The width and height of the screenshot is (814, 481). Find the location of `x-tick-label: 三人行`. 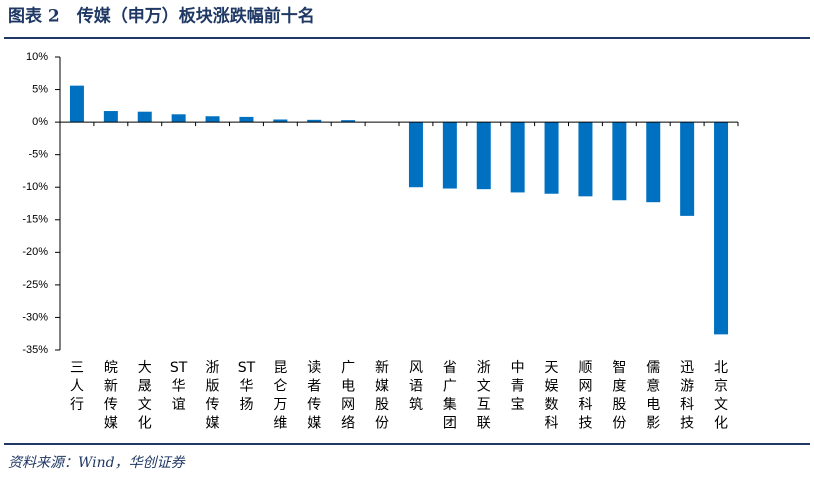

x-tick-label: 三人行 is located at coordinates (77, 386).